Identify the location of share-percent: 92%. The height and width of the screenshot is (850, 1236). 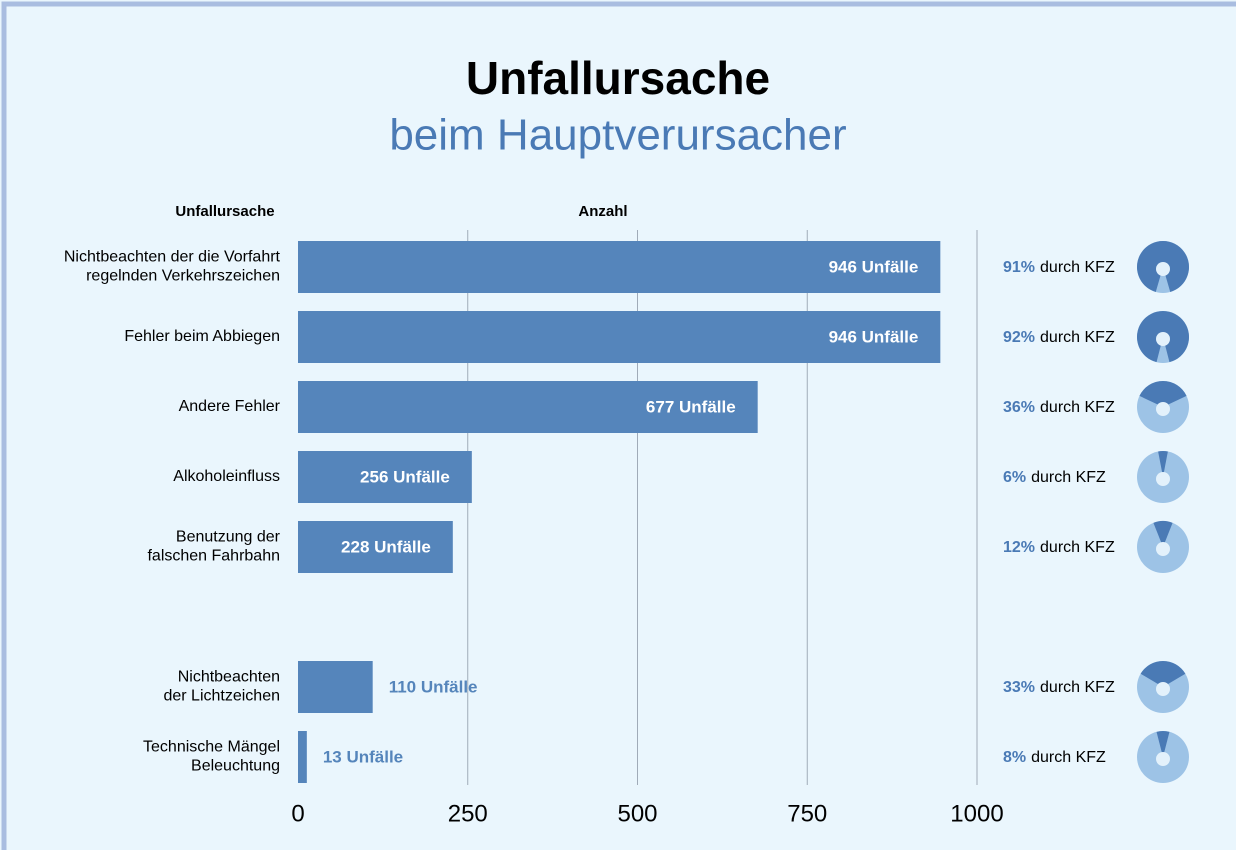
(1019, 337).